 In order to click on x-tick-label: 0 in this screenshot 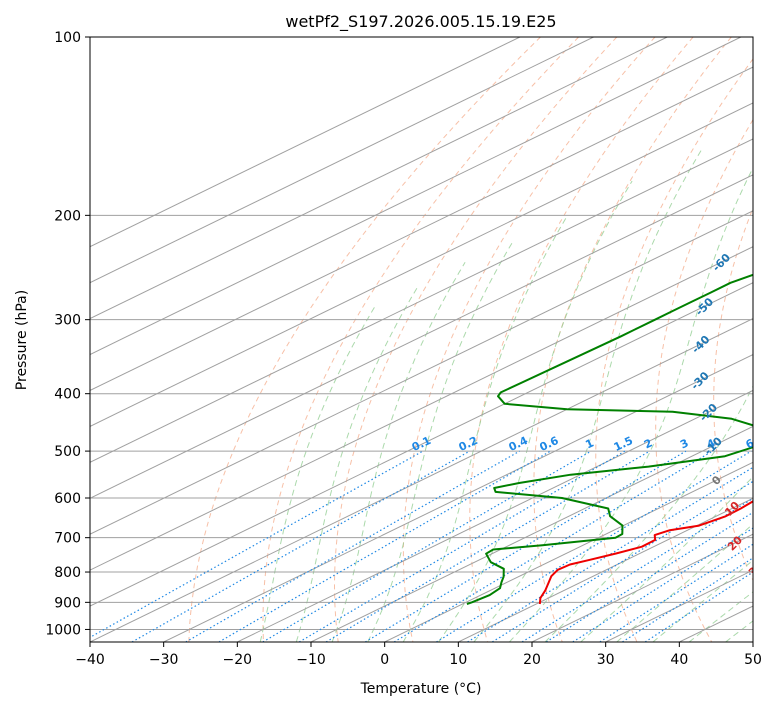, I will do `click(384, 660)`.